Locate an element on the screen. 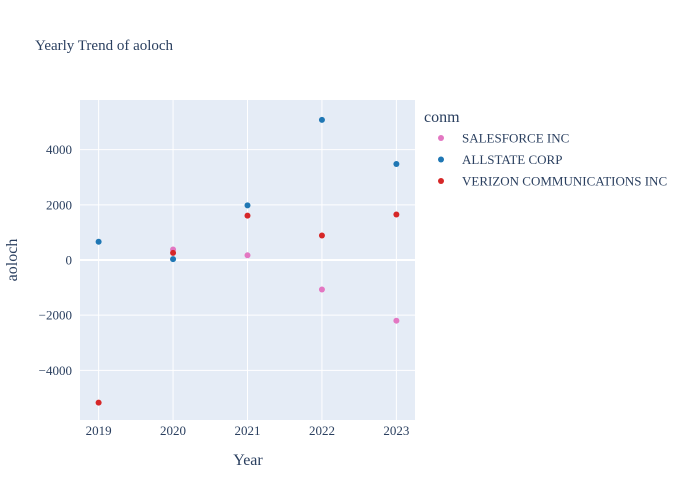  x-tick-label: 2020 is located at coordinates (173, 430).